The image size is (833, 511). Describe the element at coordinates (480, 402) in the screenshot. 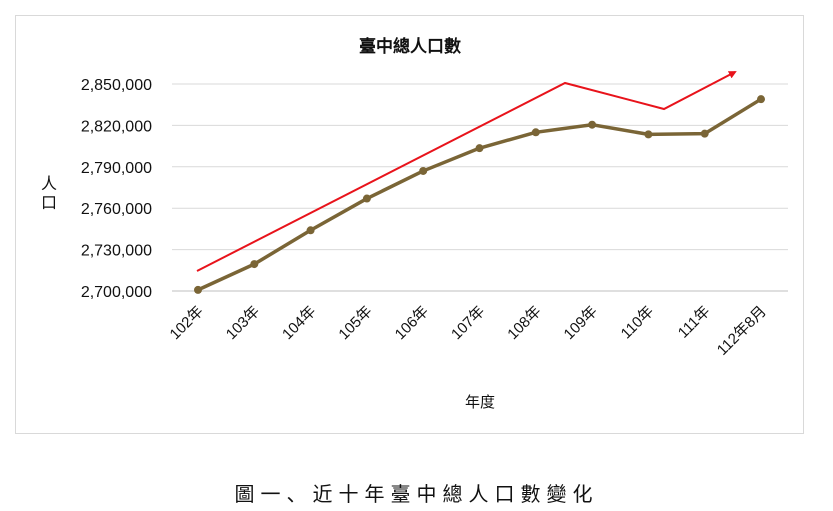

I see `x-axis-label: 年度` at that location.